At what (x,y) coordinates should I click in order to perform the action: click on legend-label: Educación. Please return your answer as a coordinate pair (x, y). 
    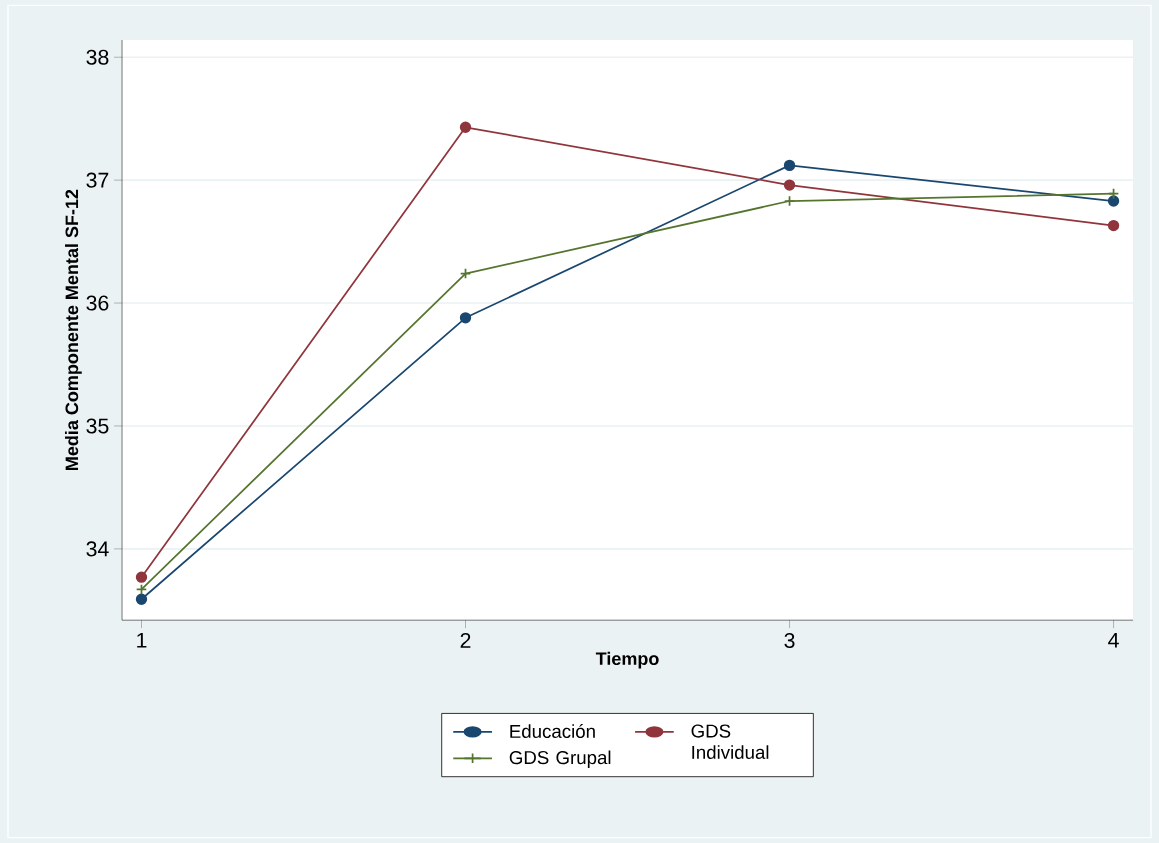
    Looking at the image, I should click on (552, 731).